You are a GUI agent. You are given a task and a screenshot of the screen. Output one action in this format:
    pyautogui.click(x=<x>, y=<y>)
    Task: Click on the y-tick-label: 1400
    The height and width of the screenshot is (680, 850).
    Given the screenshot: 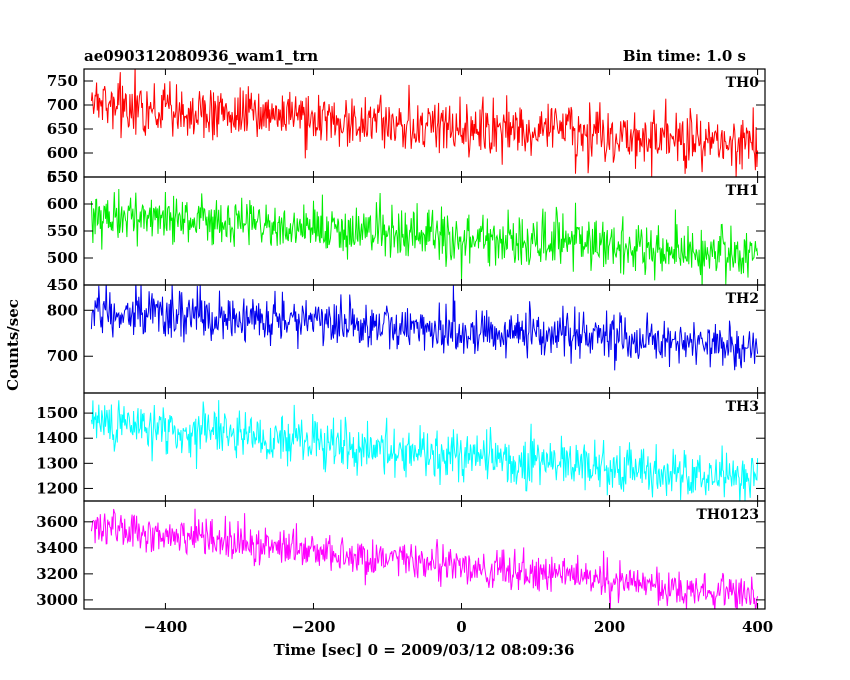 What is the action you would take?
    pyautogui.click(x=57, y=438)
    